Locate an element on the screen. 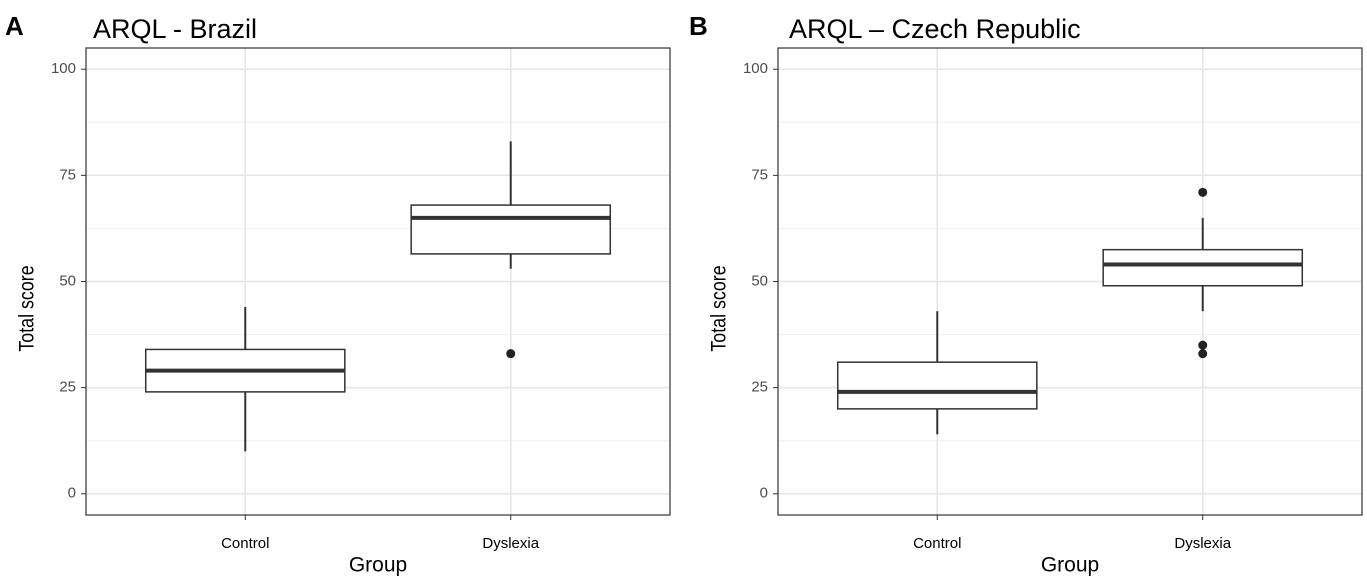 The height and width of the screenshot is (577, 1367). chart-title: ARQL – Czech Republic is located at coordinates (935, 29).